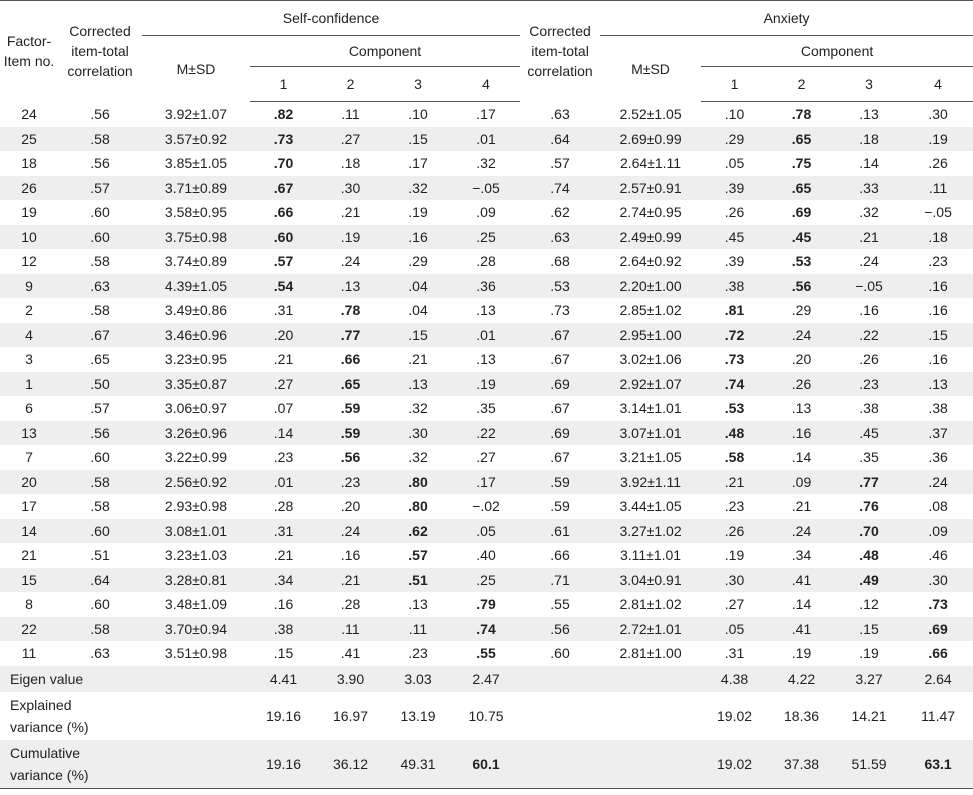 The width and height of the screenshot is (973, 795). I want to click on ax-loading-4-cell: .26, so click(938, 163).